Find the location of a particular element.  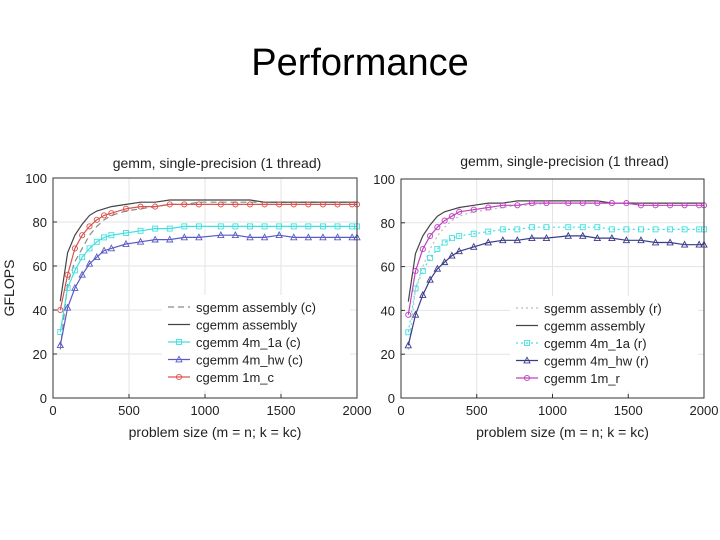

x-tick-label: 1500 is located at coordinates (628, 410).